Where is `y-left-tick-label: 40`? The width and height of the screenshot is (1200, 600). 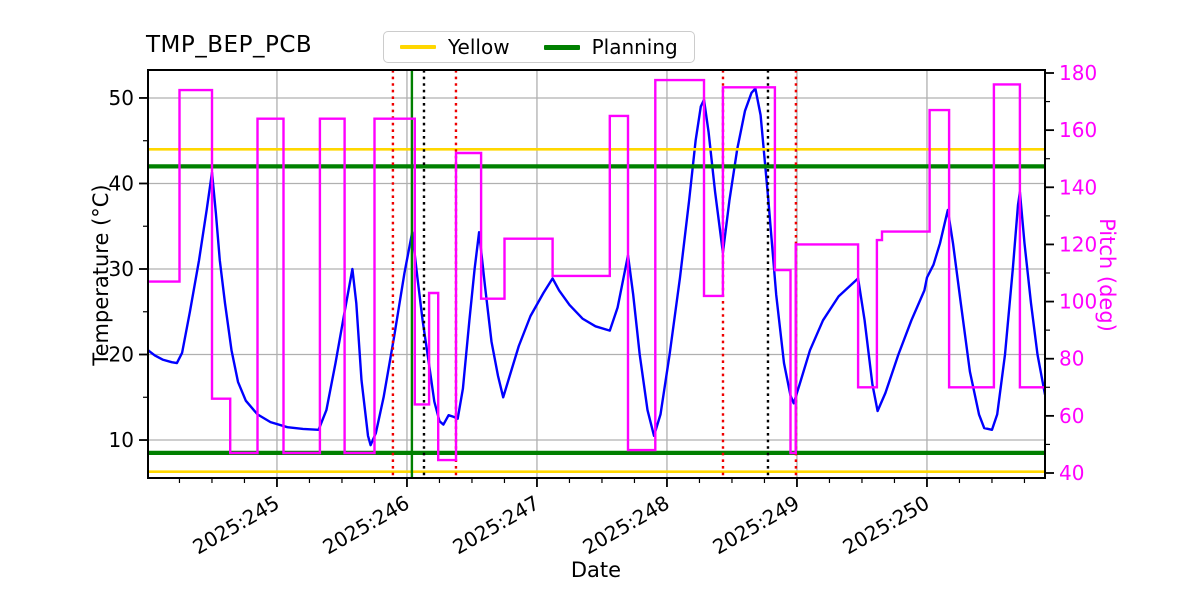 y-left-tick-label: 40 is located at coordinates (121, 183).